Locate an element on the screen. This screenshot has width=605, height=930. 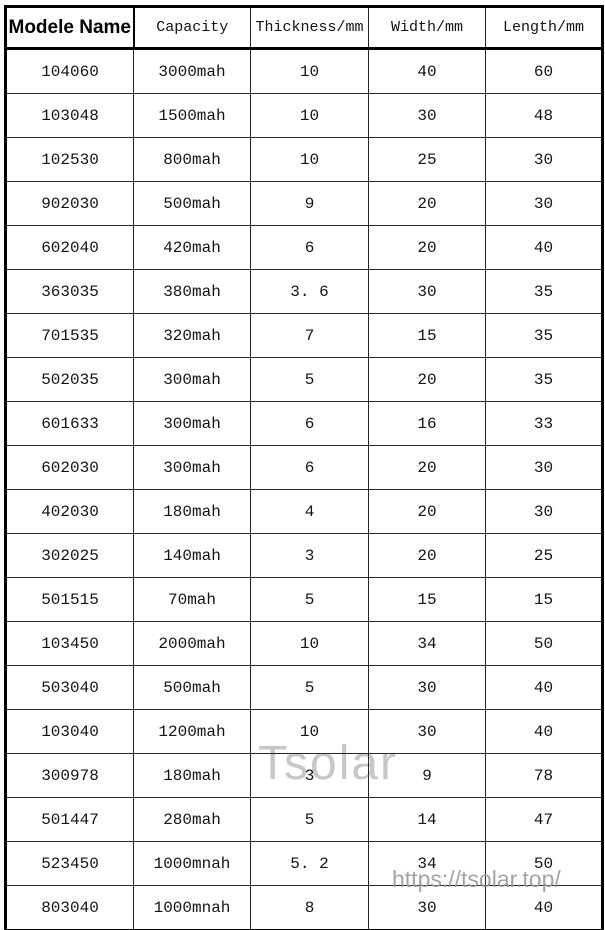
table-cell: 803040 is located at coordinates (69, 907).